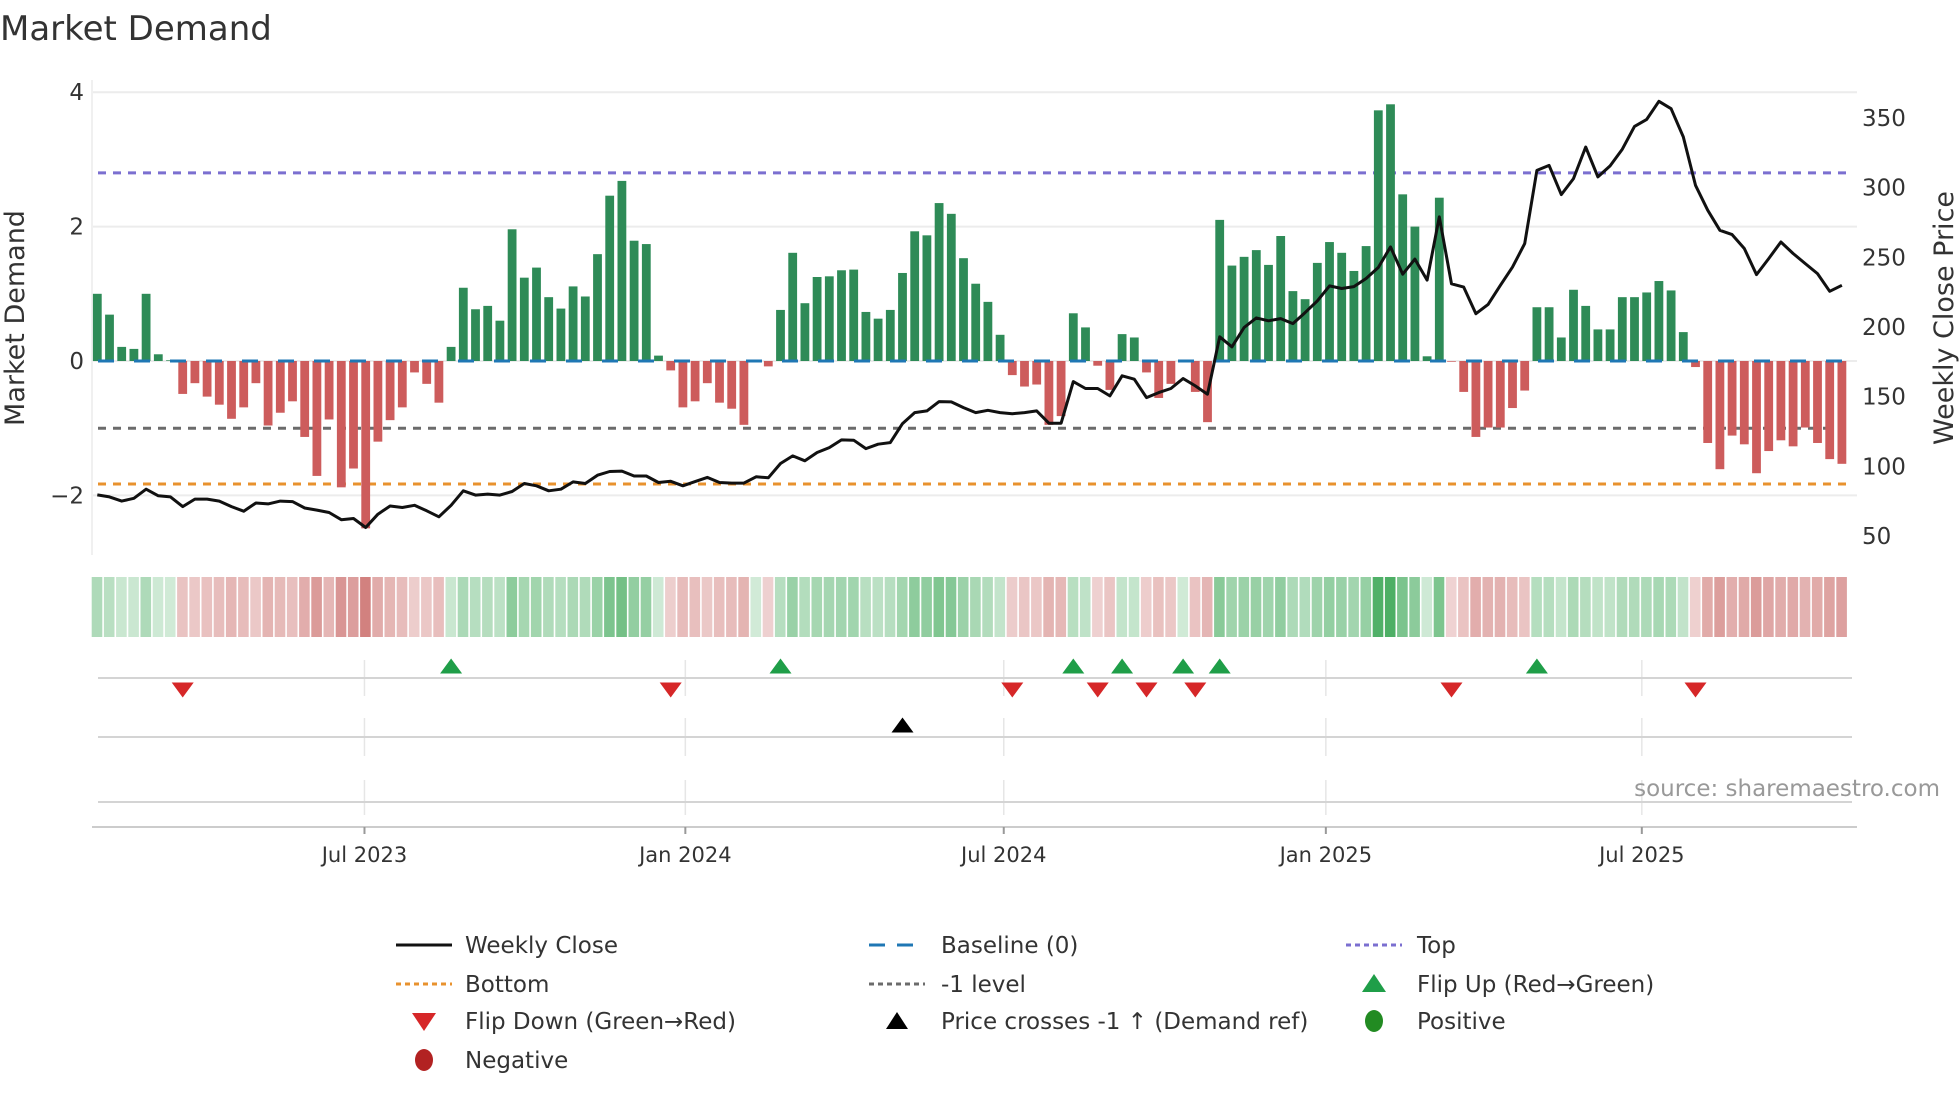 The image size is (1960, 1106). I want to click on legend-positive-dot-icon, so click(1374, 1021).